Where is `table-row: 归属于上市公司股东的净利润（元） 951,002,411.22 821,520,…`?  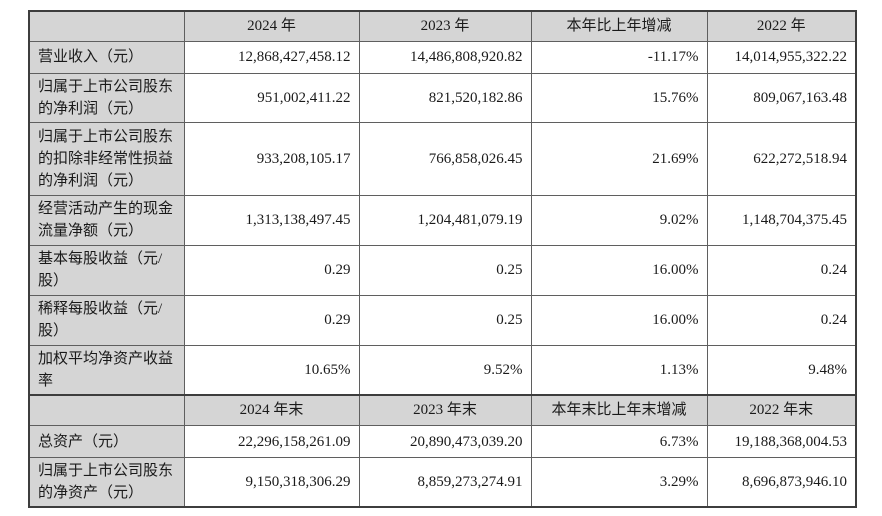 table-row: 归属于上市公司股东的净利润（元） 951,002,411.22 821,520,… is located at coordinates (442, 97).